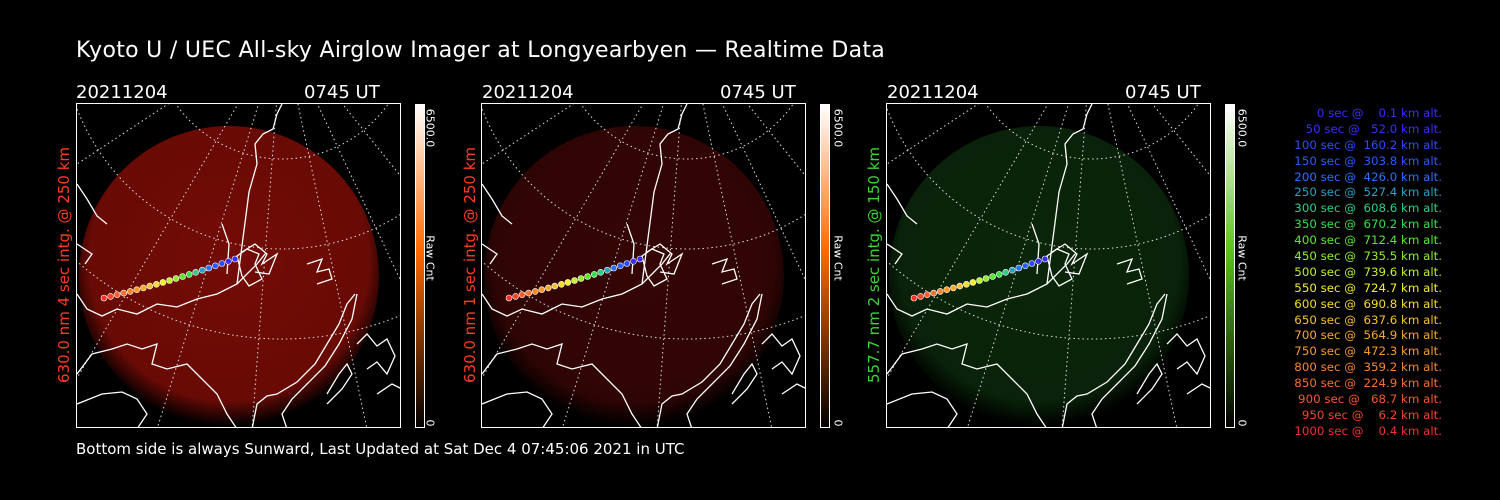 This screenshot has width=1500, height=500. What do you see at coordinates (933, 92) in the screenshot?
I see `panel-3-date: 20211204` at bounding box center [933, 92].